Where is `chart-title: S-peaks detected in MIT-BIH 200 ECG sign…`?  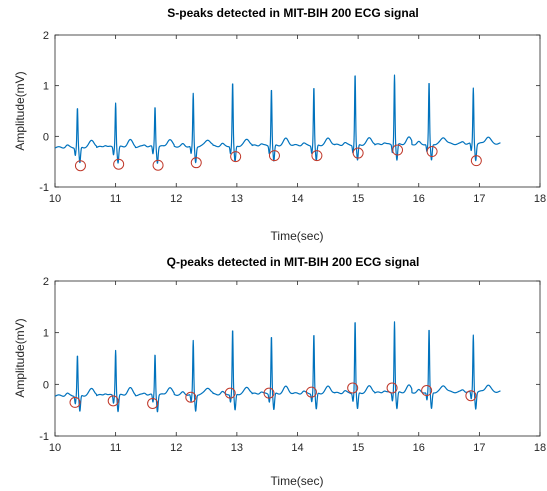 chart-title: S-peaks detected in MIT-BIH 200 ECG sign… is located at coordinates (292, 13).